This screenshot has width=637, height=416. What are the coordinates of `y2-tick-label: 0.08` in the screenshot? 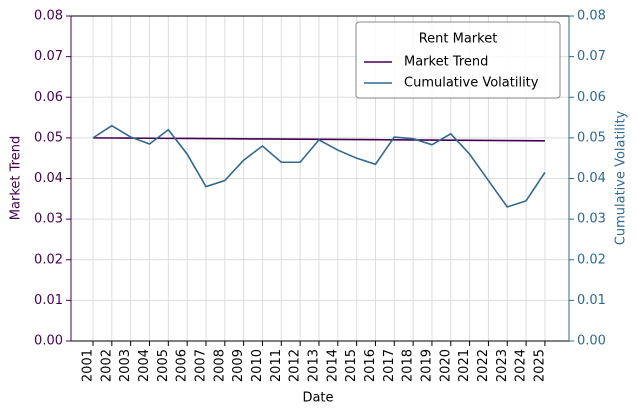 It's located at (591, 16).